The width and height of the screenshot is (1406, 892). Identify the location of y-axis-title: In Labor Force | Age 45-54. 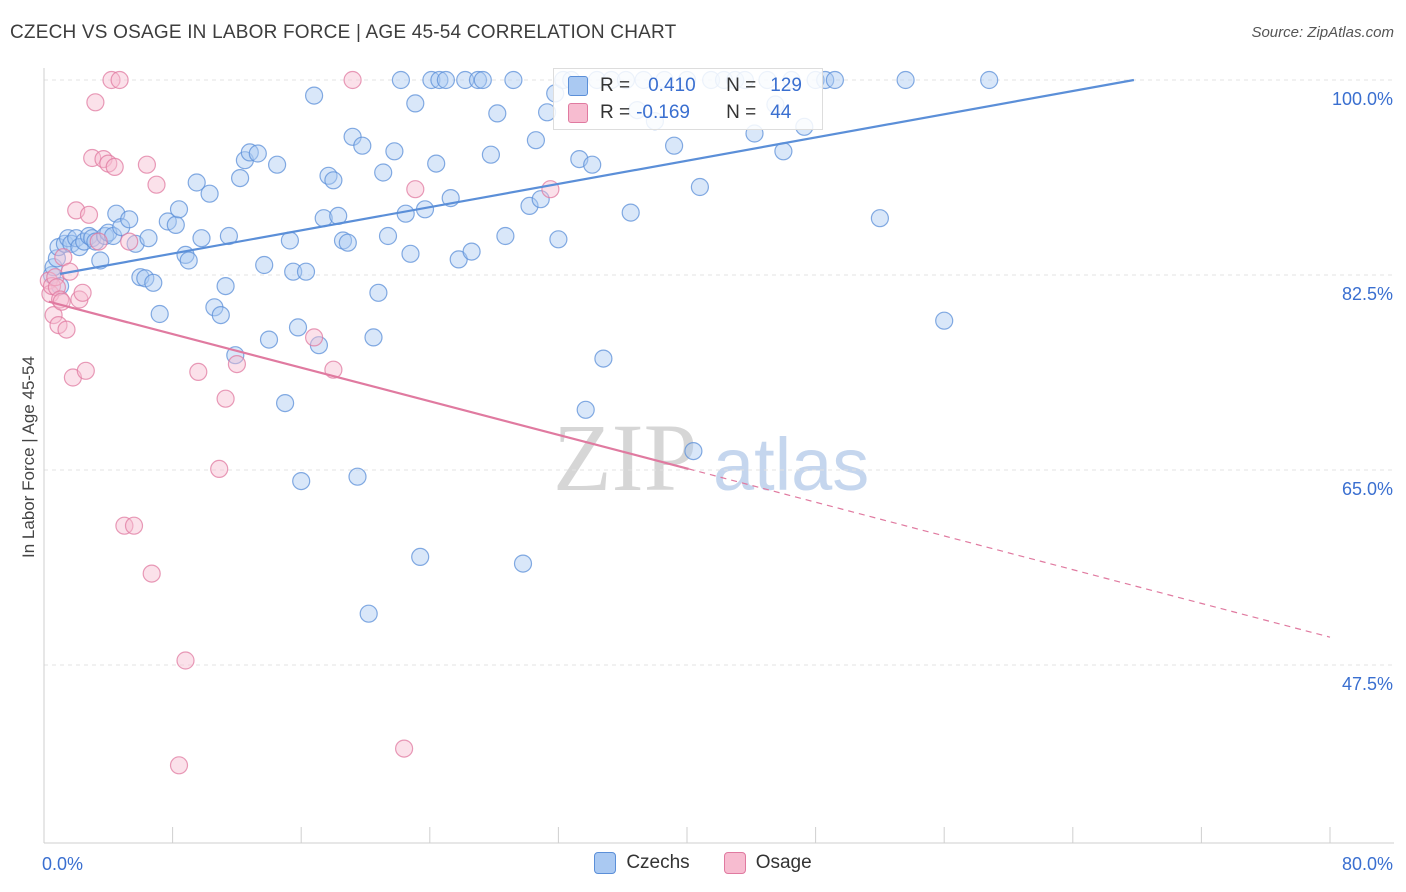
(28, 457).